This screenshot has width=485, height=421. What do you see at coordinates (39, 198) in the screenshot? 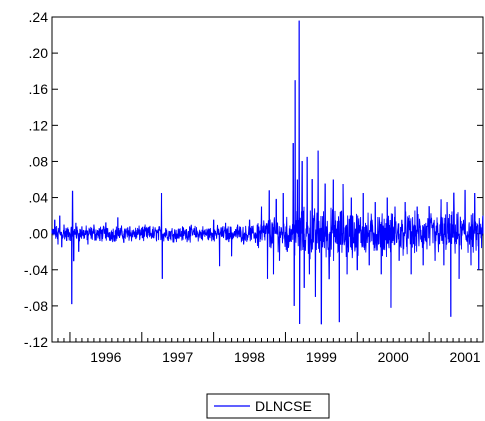
I see `y-tick-label: .04` at bounding box center [39, 198].